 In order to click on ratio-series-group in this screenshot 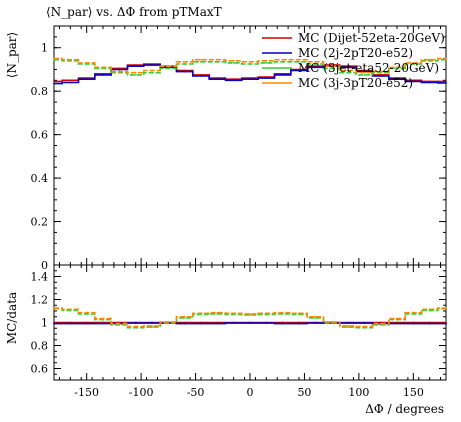, I will do `click(250, 318)`.